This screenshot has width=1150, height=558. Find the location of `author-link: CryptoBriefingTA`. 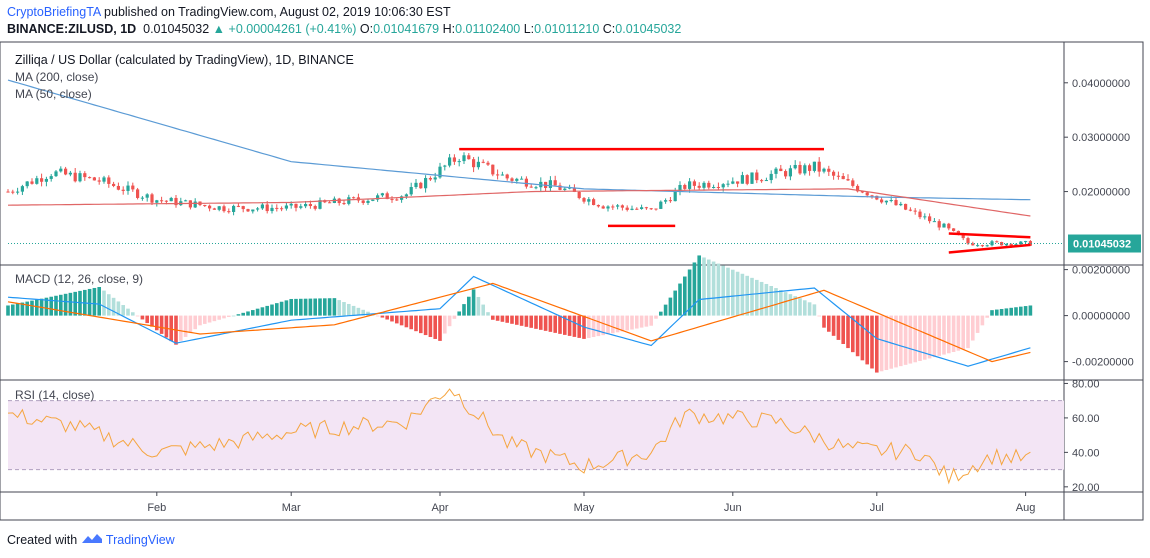

author-link: CryptoBriefingTA is located at coordinates (54, 12).